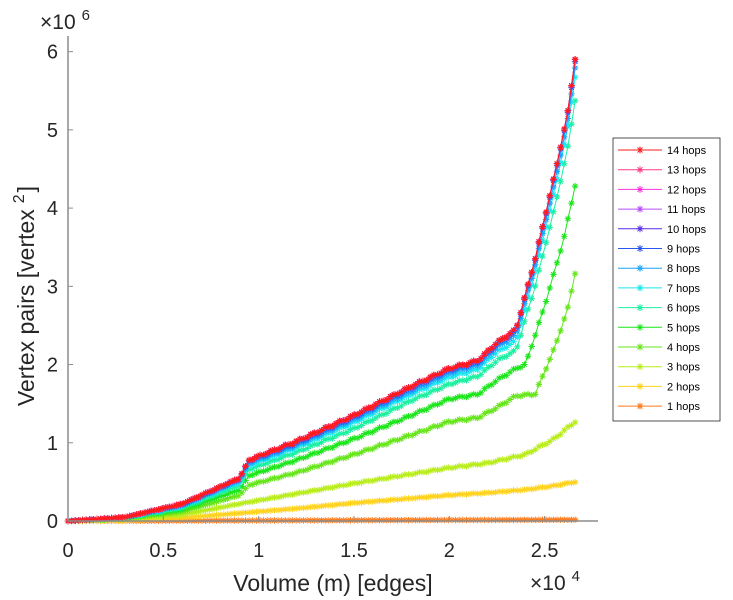 The width and height of the screenshot is (733, 600). Describe the element at coordinates (67, 551) in the screenshot. I see `x-tick-label: 0` at that location.